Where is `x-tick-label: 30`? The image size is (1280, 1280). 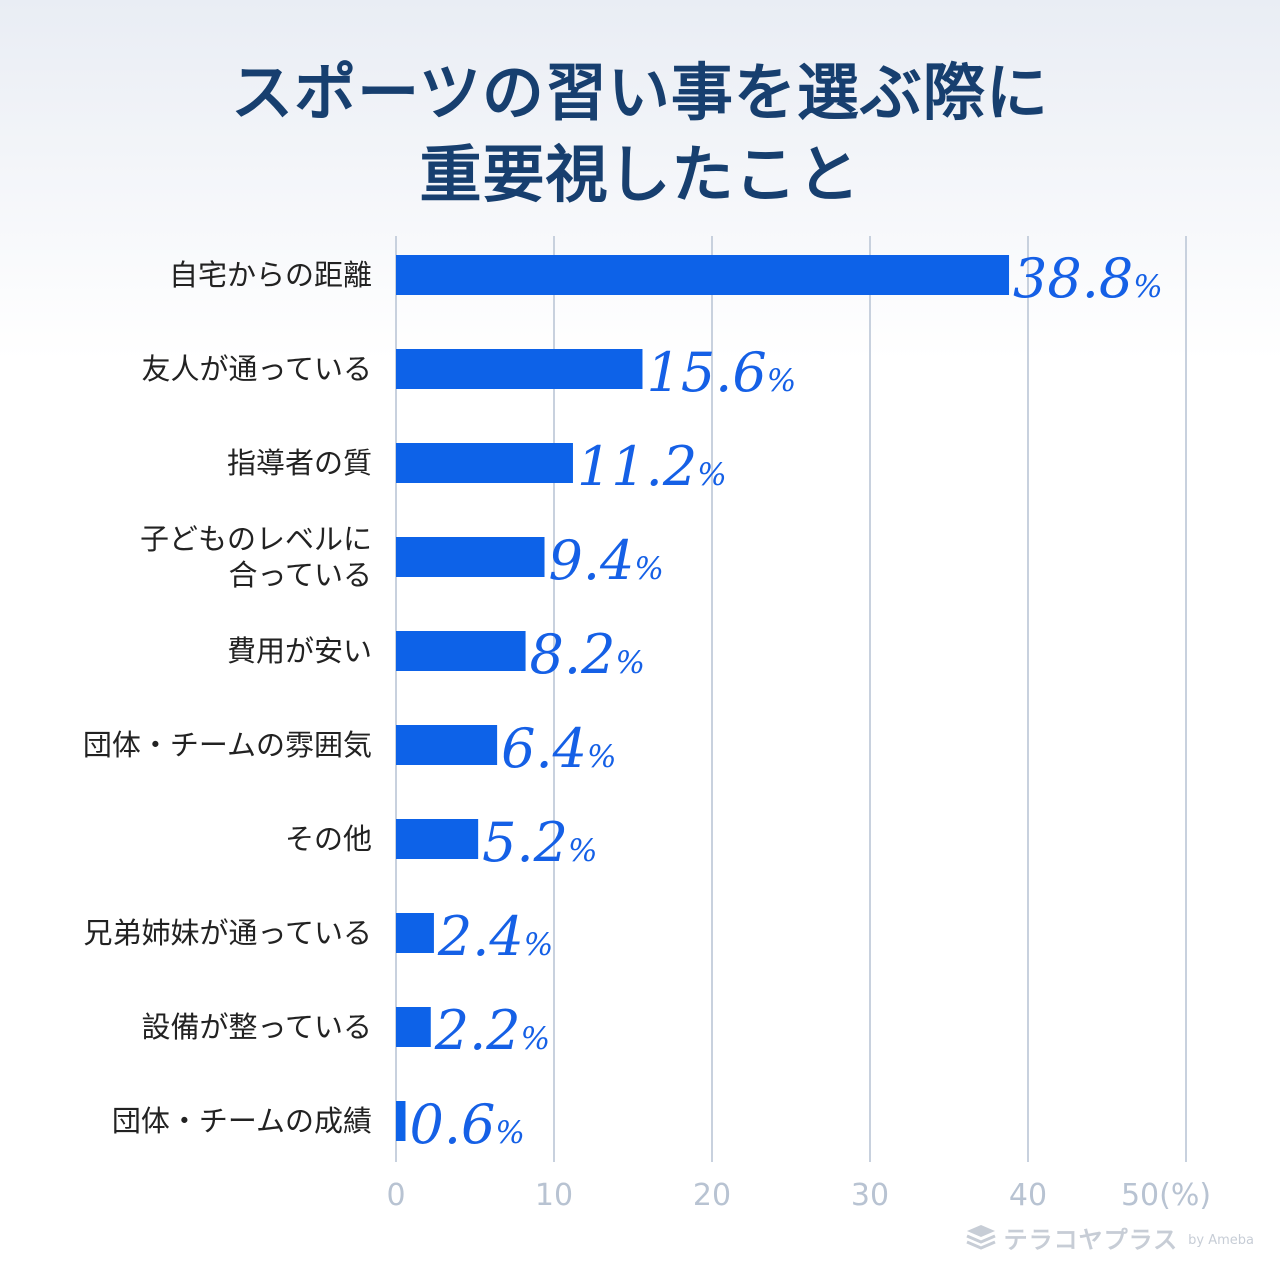 x-tick-label: 30 is located at coordinates (870, 1195).